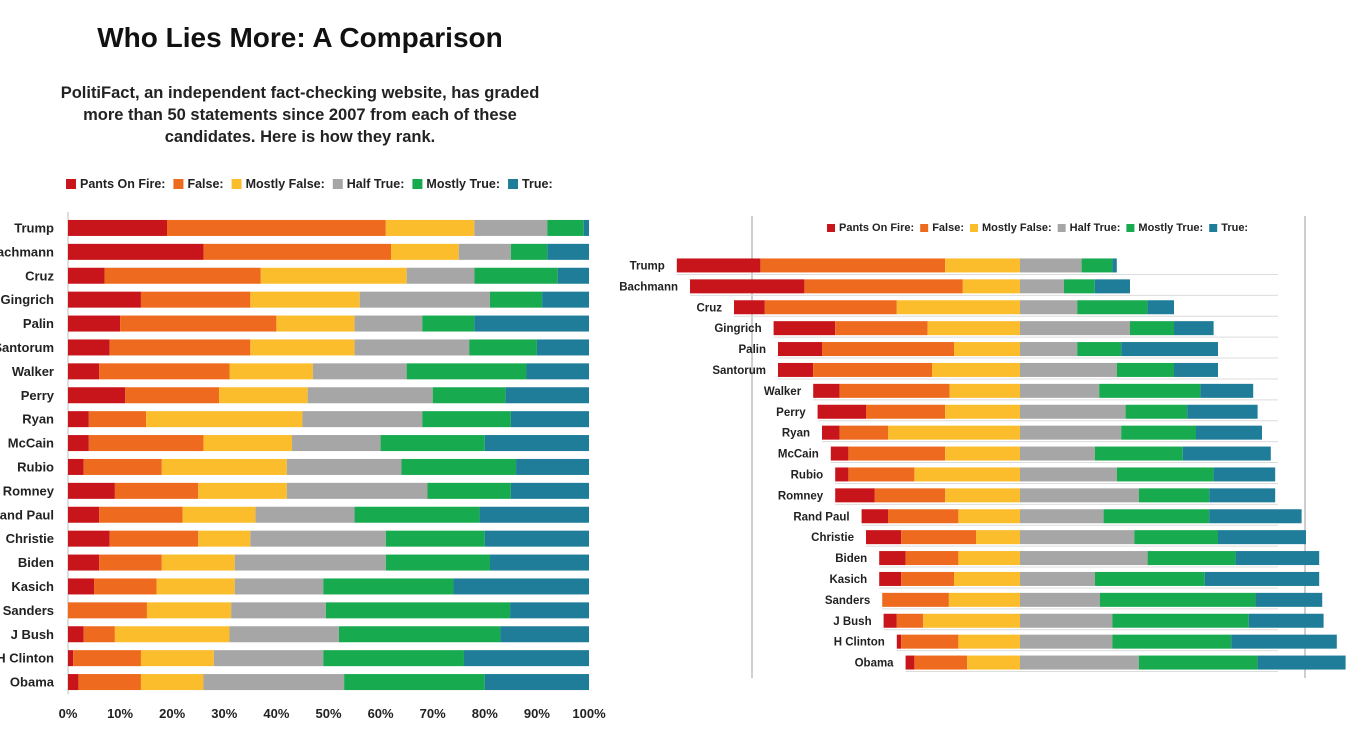  I want to click on category-label: Trump, so click(34, 227).